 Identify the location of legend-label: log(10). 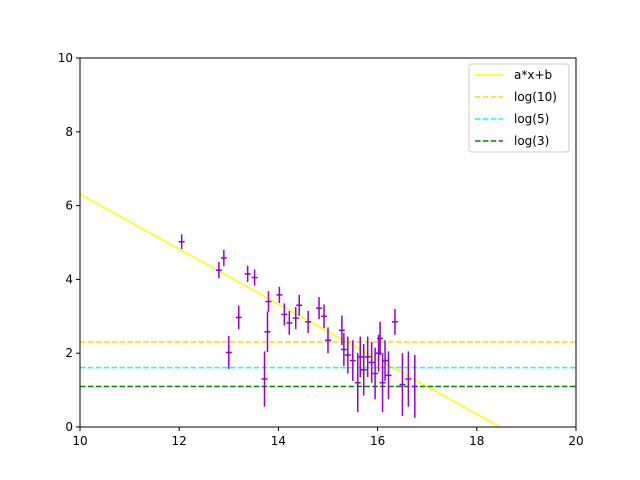
(535, 97).